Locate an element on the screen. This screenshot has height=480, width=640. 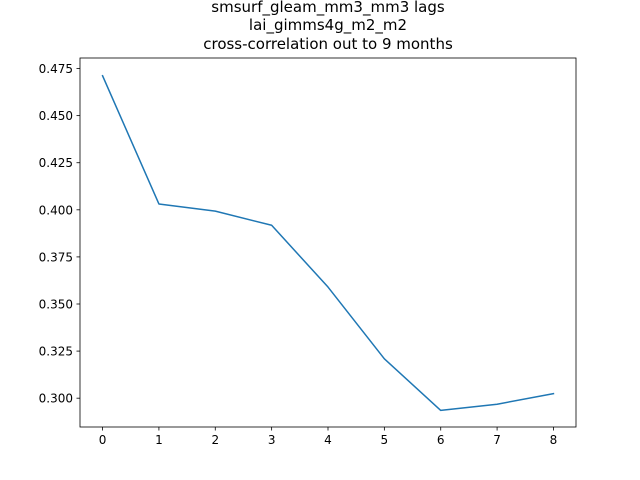
y-tick-label: 0.300 is located at coordinates (56, 399).